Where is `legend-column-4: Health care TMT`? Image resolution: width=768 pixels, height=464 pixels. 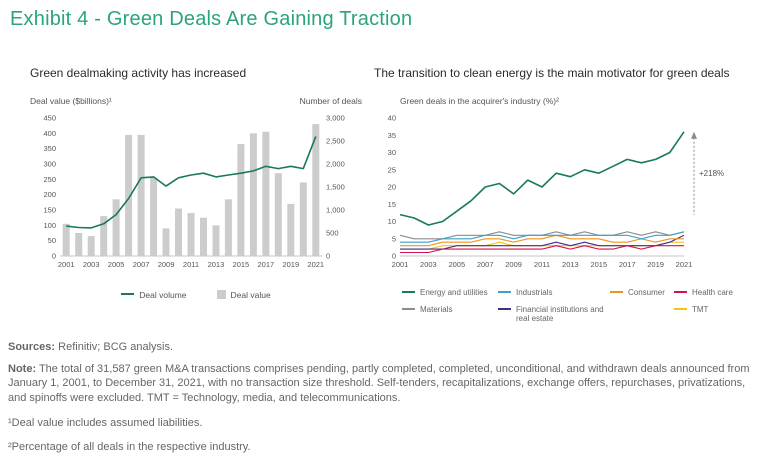
legend-column-4: Health care TMT is located at coordinates (713, 305).